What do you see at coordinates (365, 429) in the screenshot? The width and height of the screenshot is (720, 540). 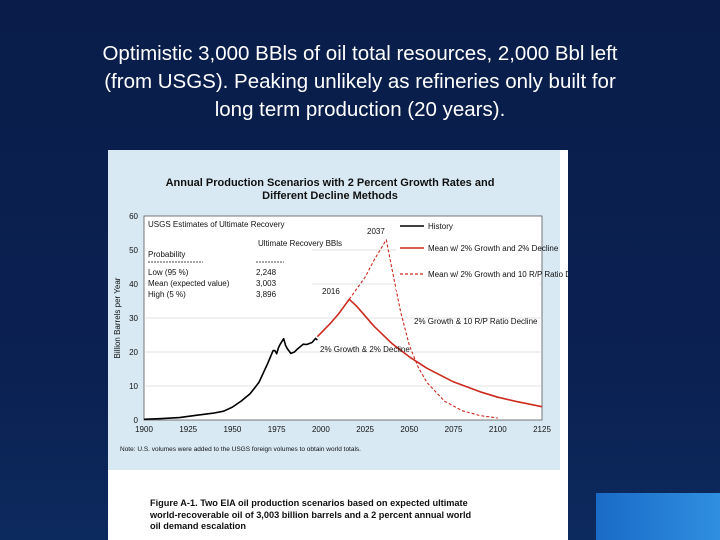 I see `x-tick-label: 2025` at bounding box center [365, 429].